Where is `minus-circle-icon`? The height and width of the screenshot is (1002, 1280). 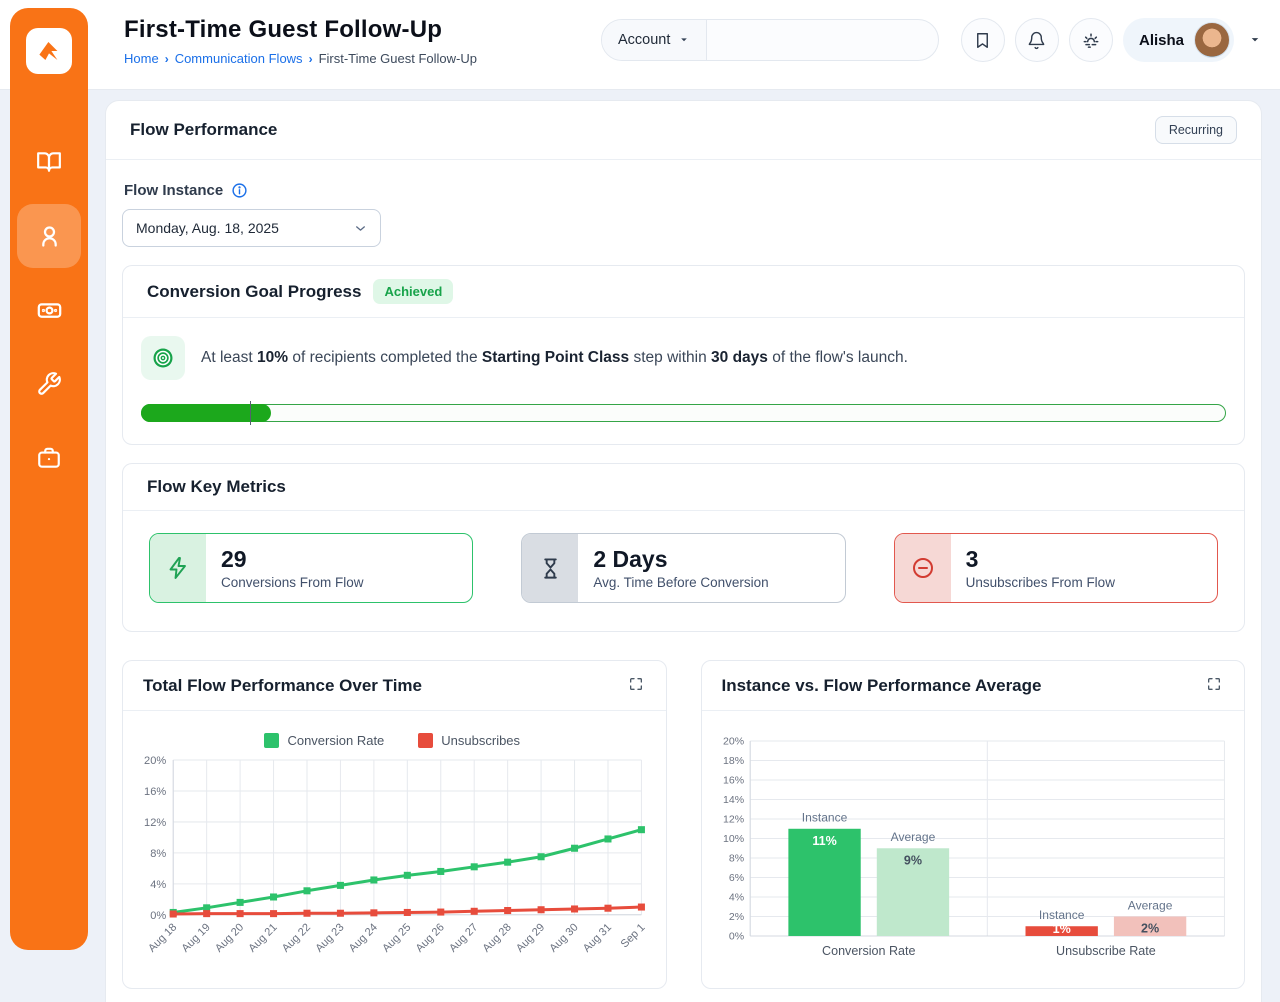 minus-circle-icon is located at coordinates (922, 568).